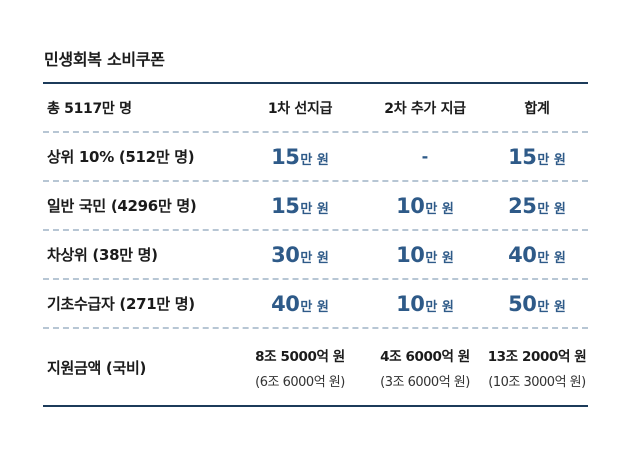 This screenshot has width=640, height=460. What do you see at coordinates (315, 83) in the screenshot?
I see `top-rule` at bounding box center [315, 83].